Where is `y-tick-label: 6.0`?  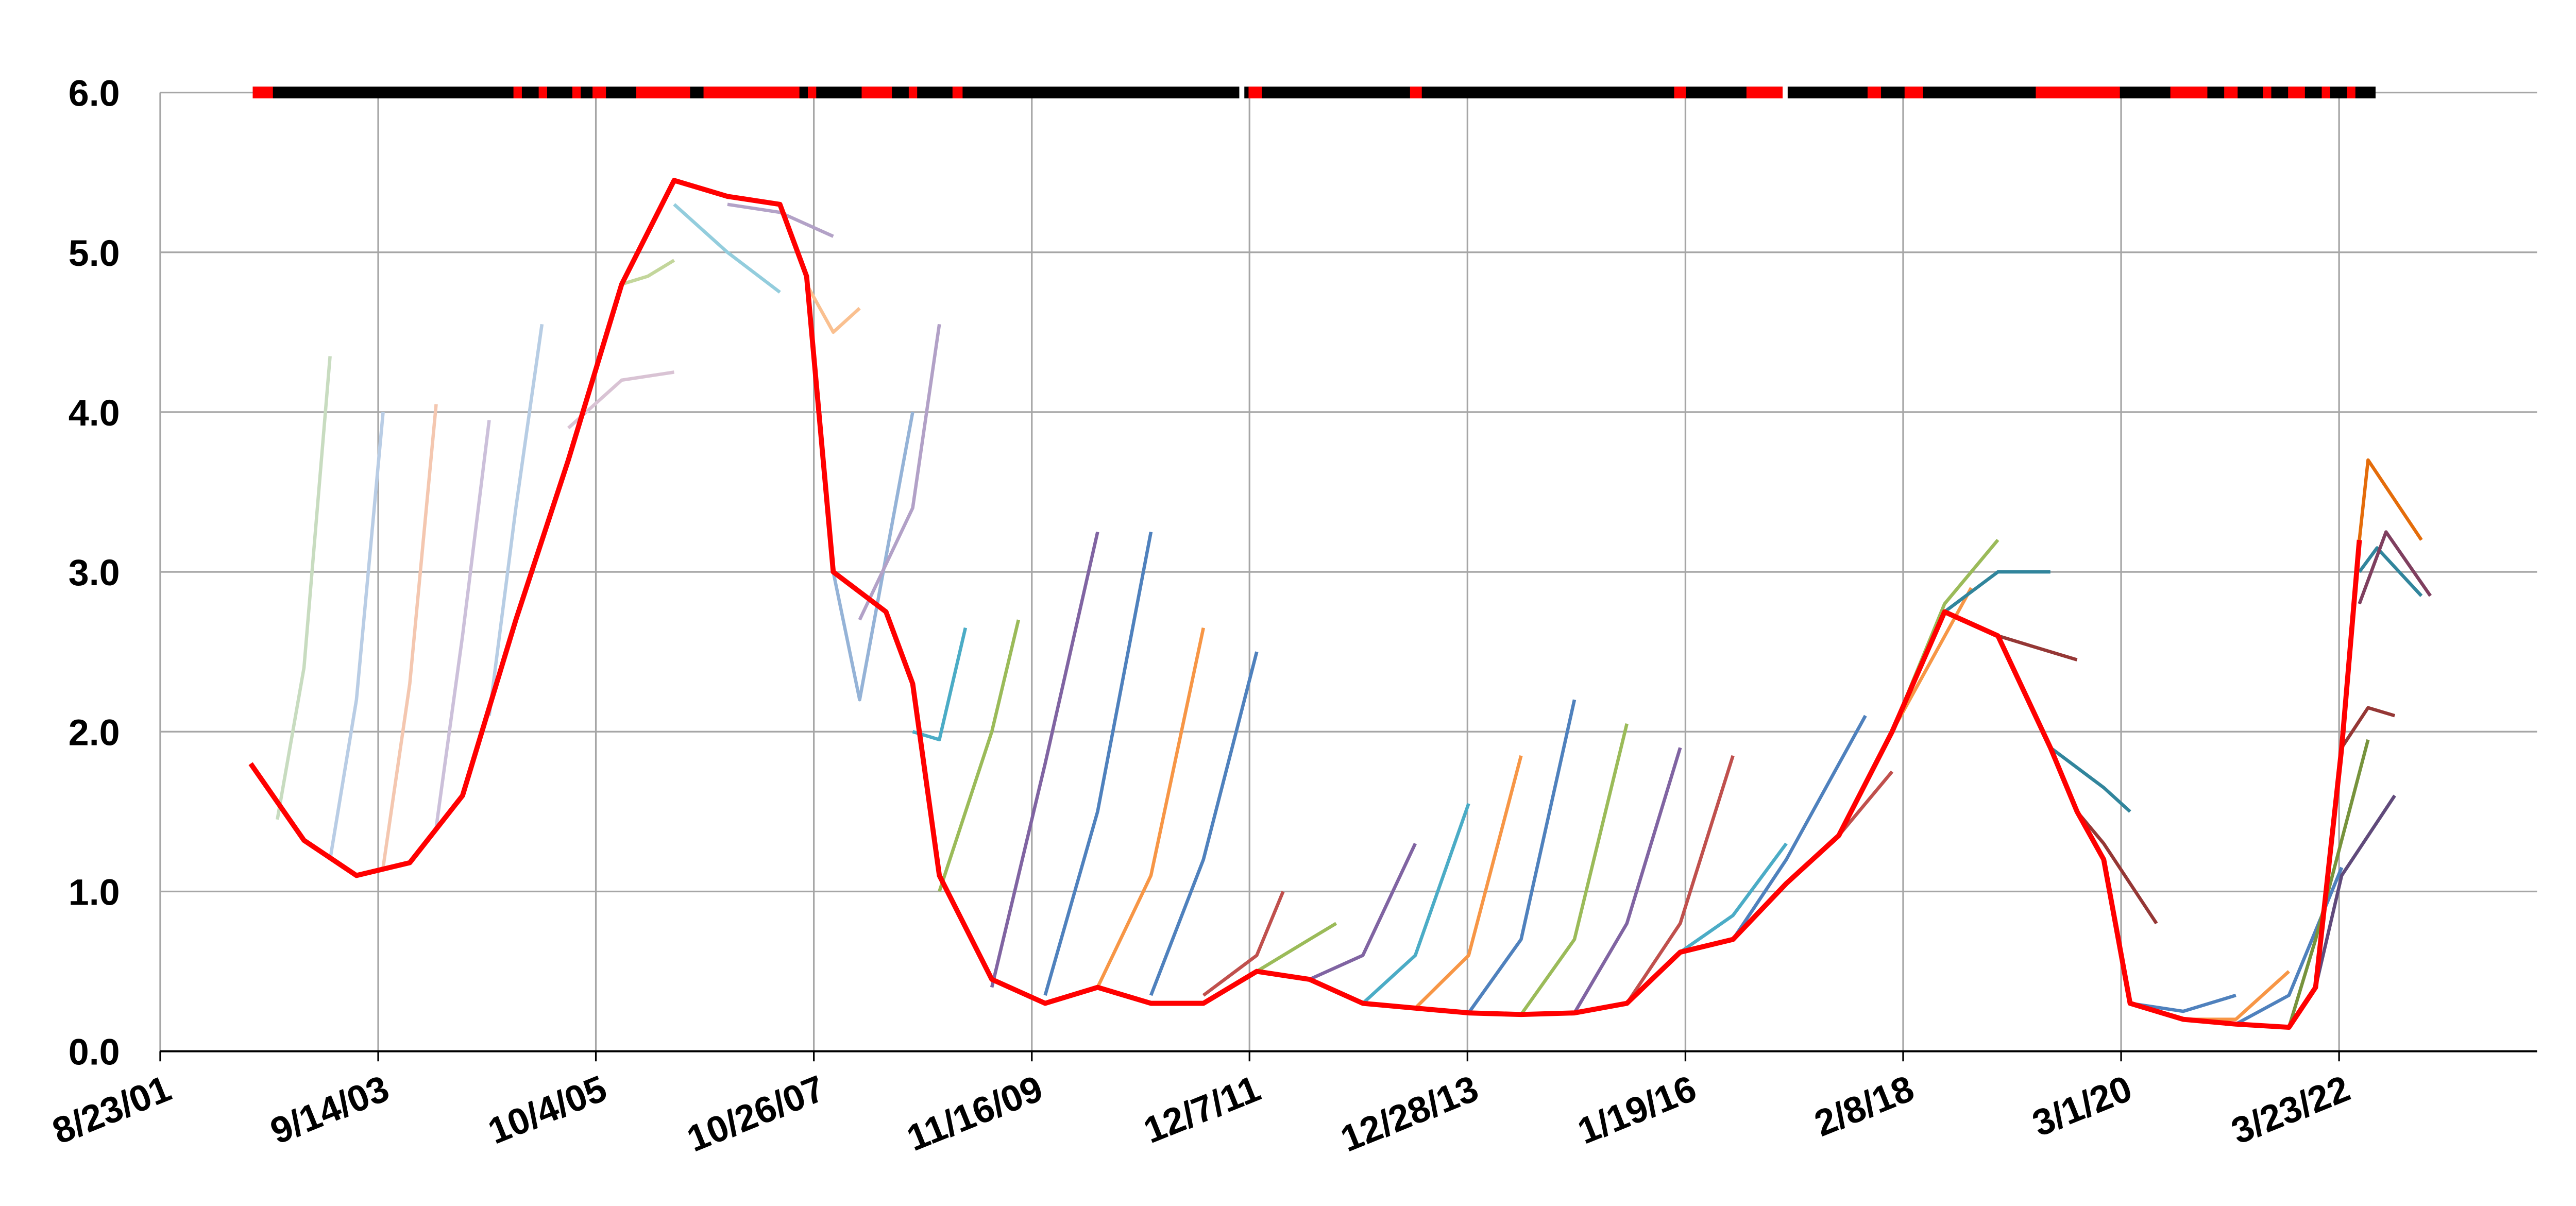
y-tick-label: 6.0 is located at coordinates (95, 93).